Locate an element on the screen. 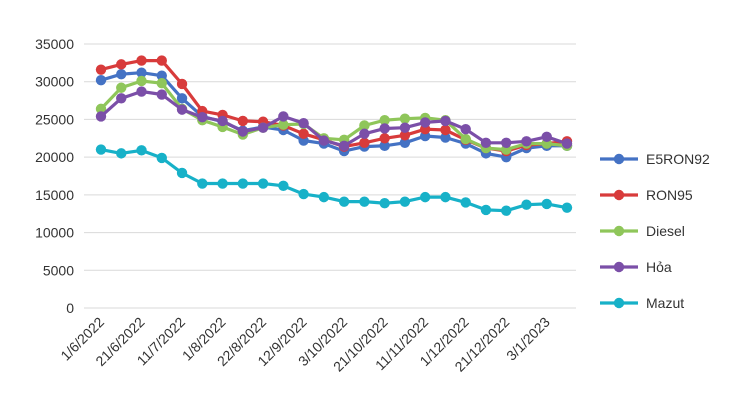 The image size is (735, 409). y-tick-label: 30000 is located at coordinates (54, 82).